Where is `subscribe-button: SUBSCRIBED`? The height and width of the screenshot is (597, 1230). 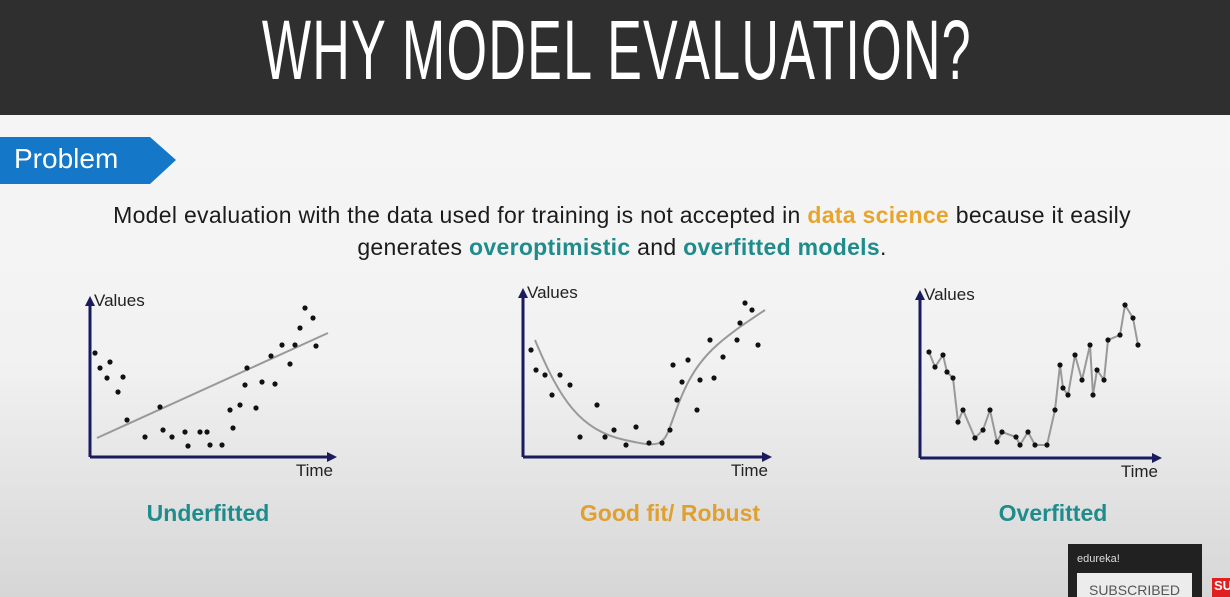
subscribe-button: SUBSCRIBED is located at coordinates (1134, 585).